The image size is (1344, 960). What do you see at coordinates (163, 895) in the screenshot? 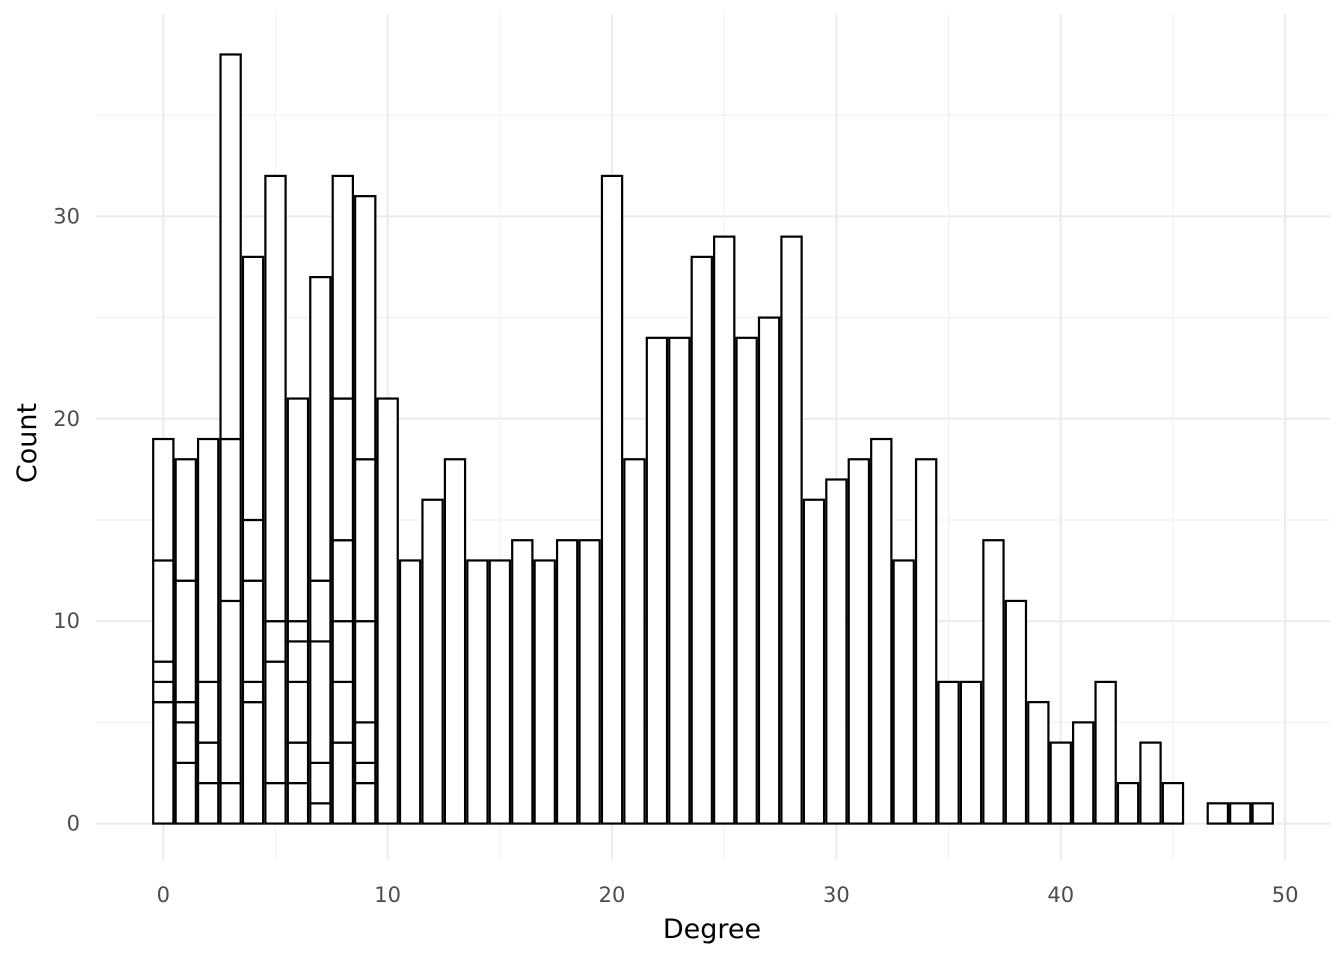
I see `x-tick-label: 0` at bounding box center [163, 895].